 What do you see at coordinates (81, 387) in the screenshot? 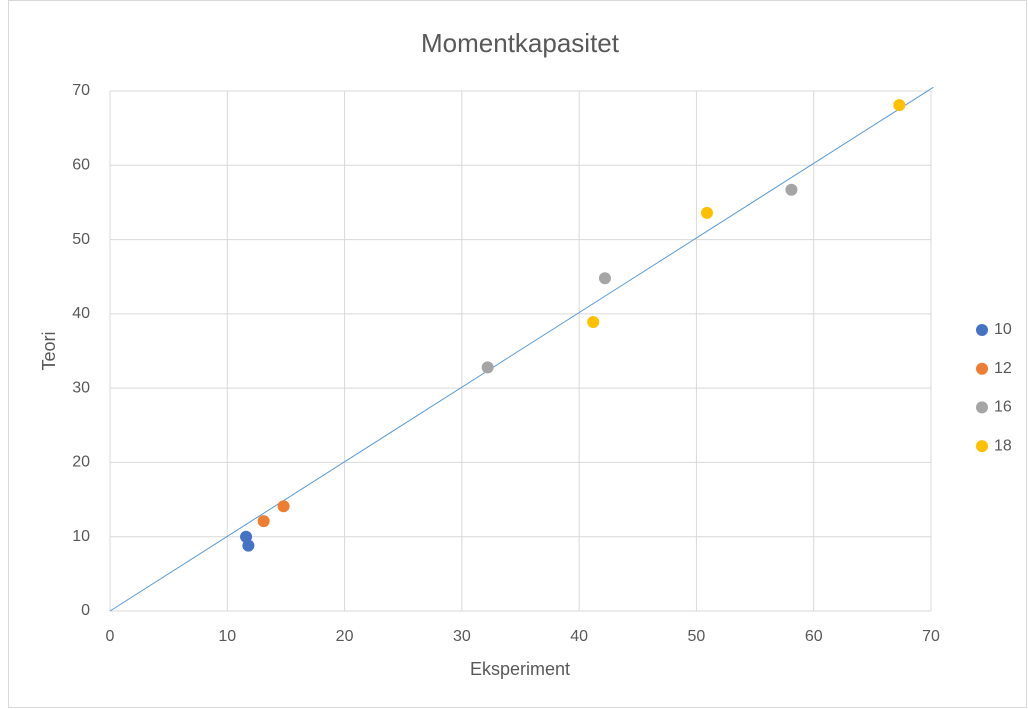
I see `y-tick-label: 30` at bounding box center [81, 387].